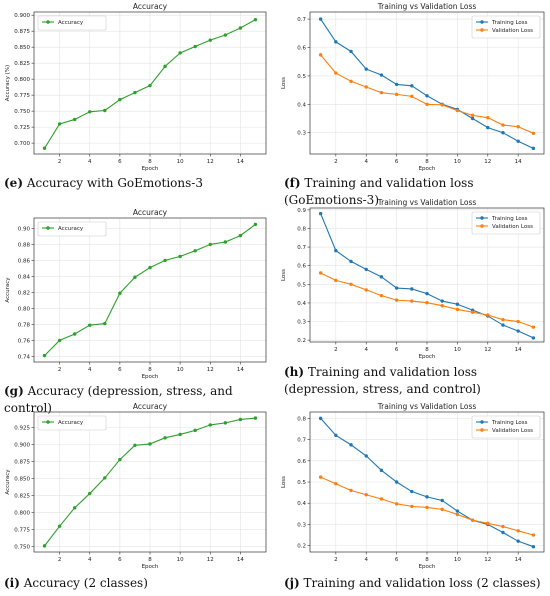 The image size is (550, 596). Describe the element at coordinates (22, 96) in the screenshot. I see `chart-e-ytick-label-3: 0.775` at that location.